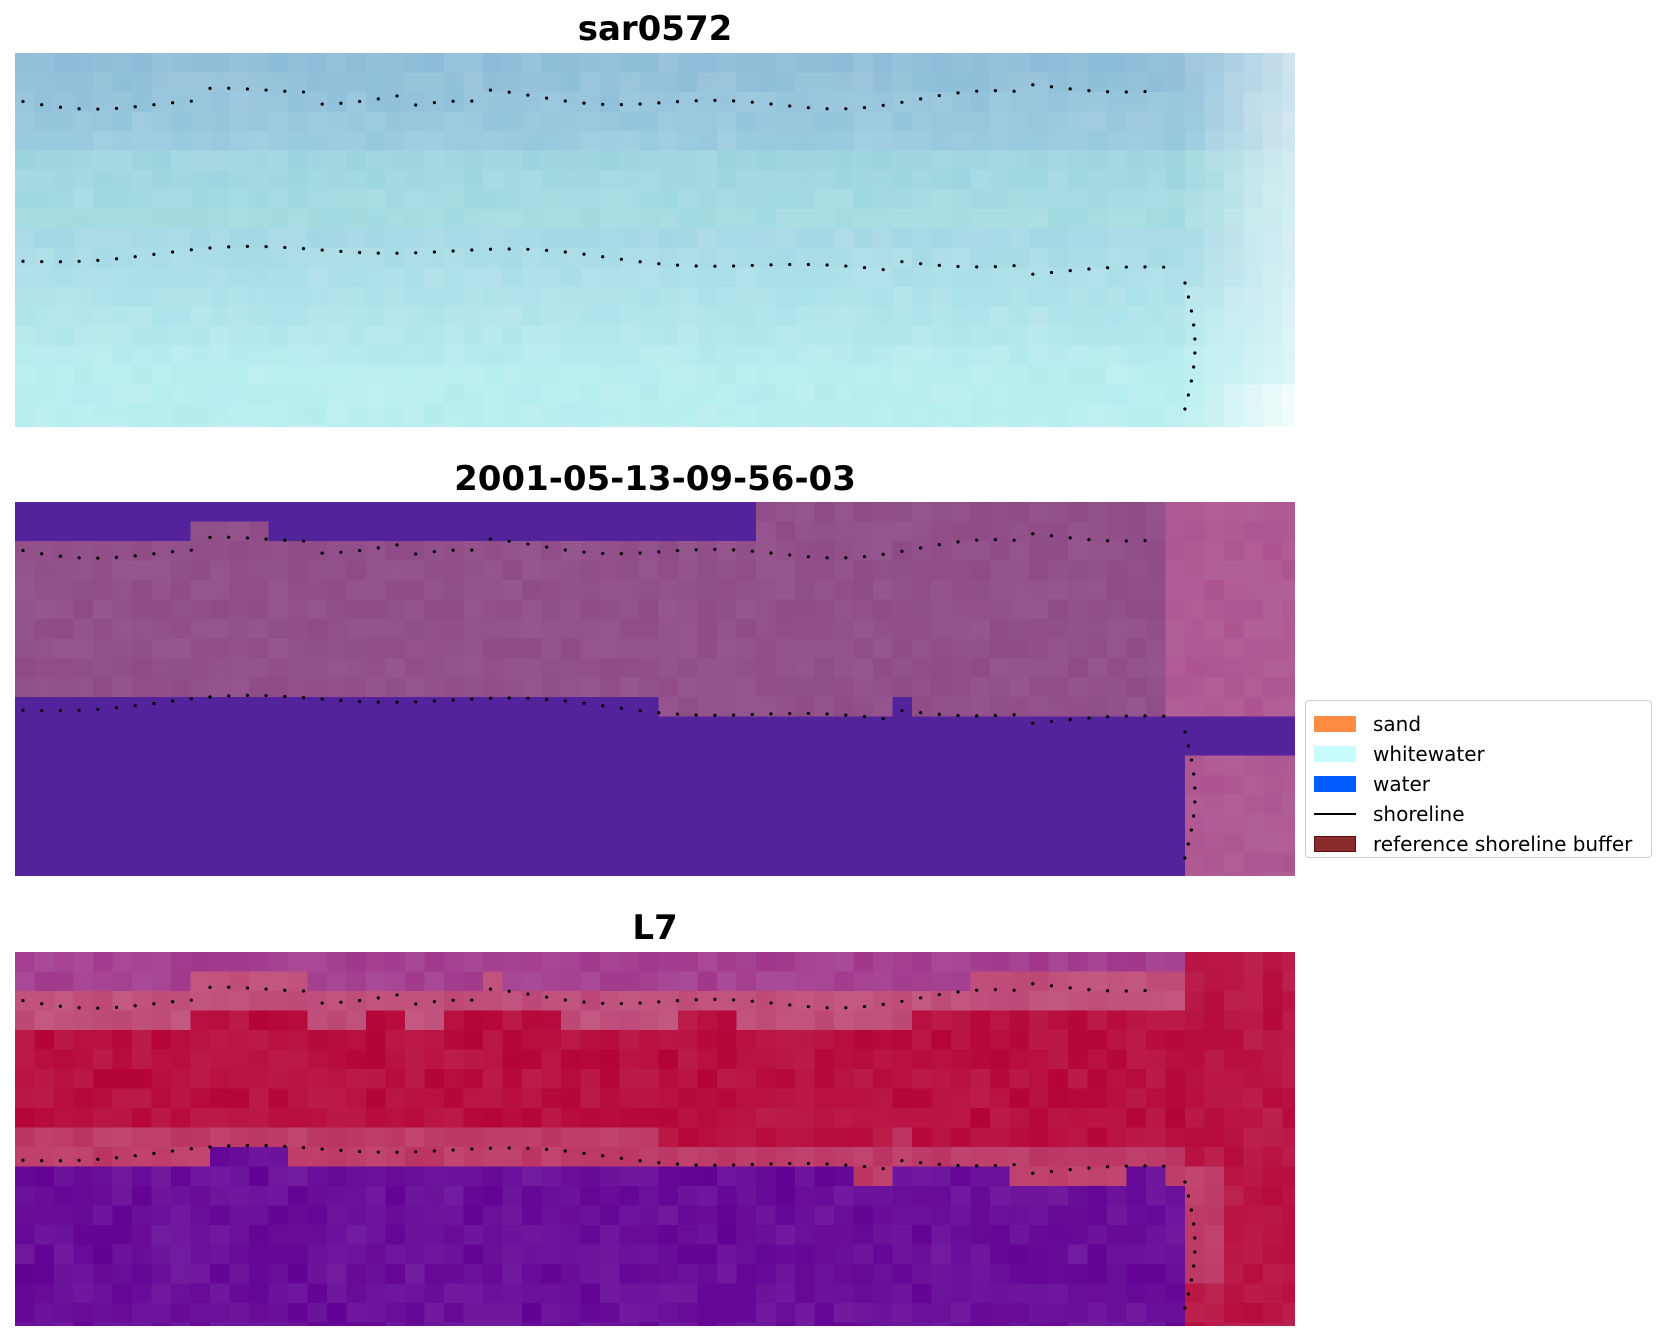 The width and height of the screenshot is (1663, 1337). What do you see at coordinates (655, 29) in the screenshot?
I see `panel-title-1: sar0572` at bounding box center [655, 29].